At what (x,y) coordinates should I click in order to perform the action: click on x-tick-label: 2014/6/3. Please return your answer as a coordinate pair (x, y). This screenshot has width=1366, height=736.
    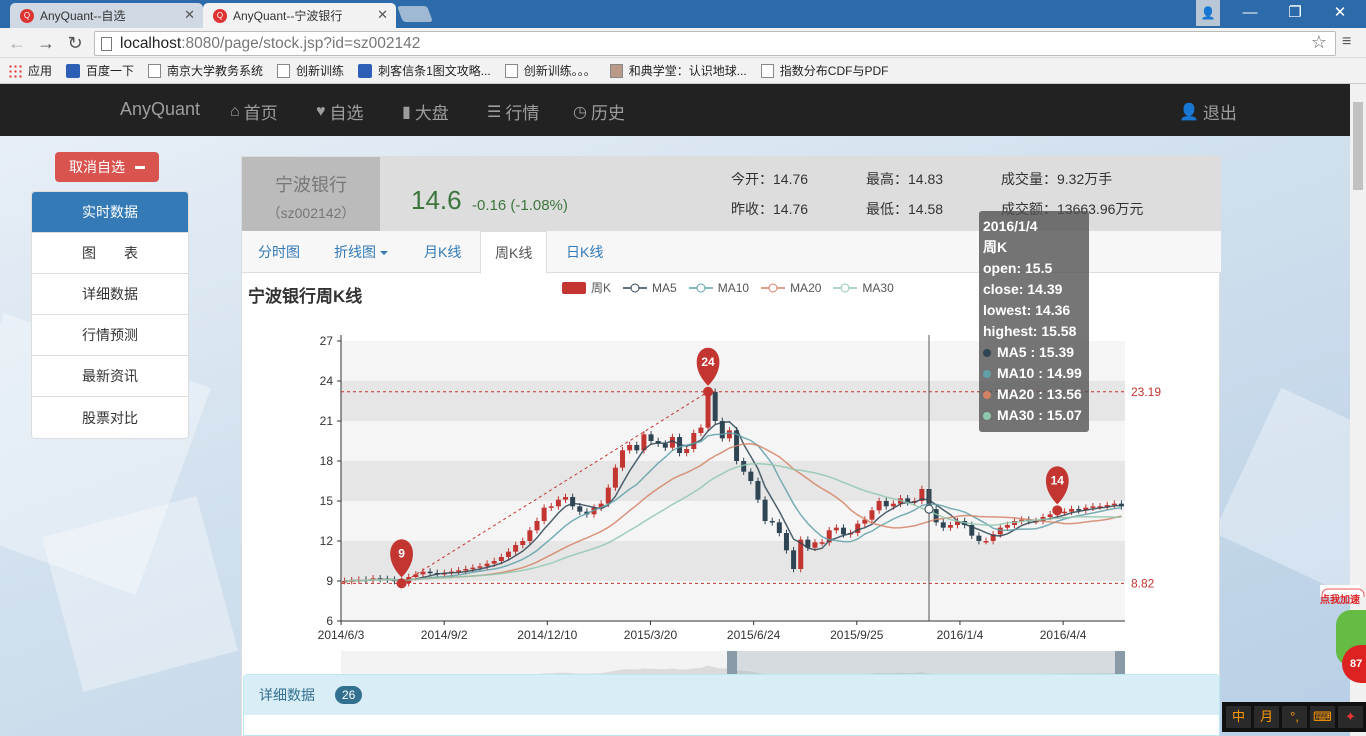
    Looking at the image, I should click on (341, 635).